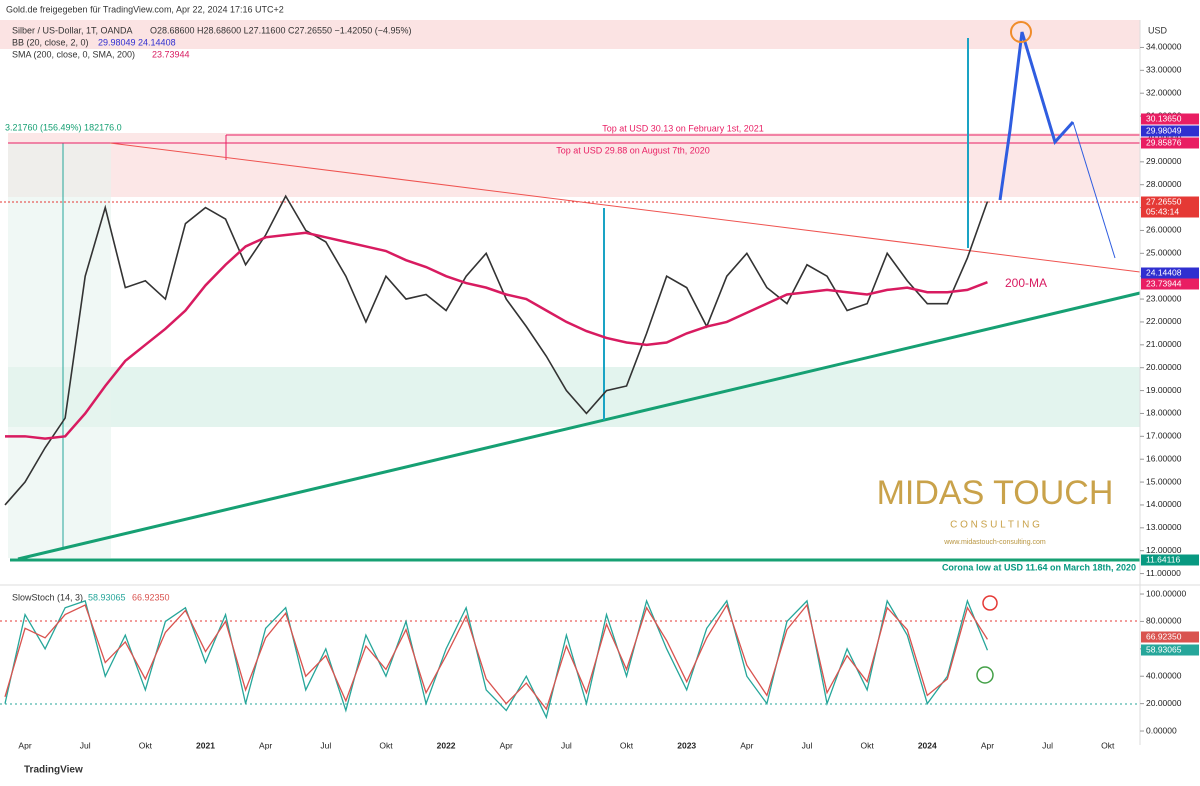 The image size is (1200, 786). What do you see at coordinates (1164, 253) in the screenshot?
I see `y-tick-label: 25.00000` at bounding box center [1164, 253].